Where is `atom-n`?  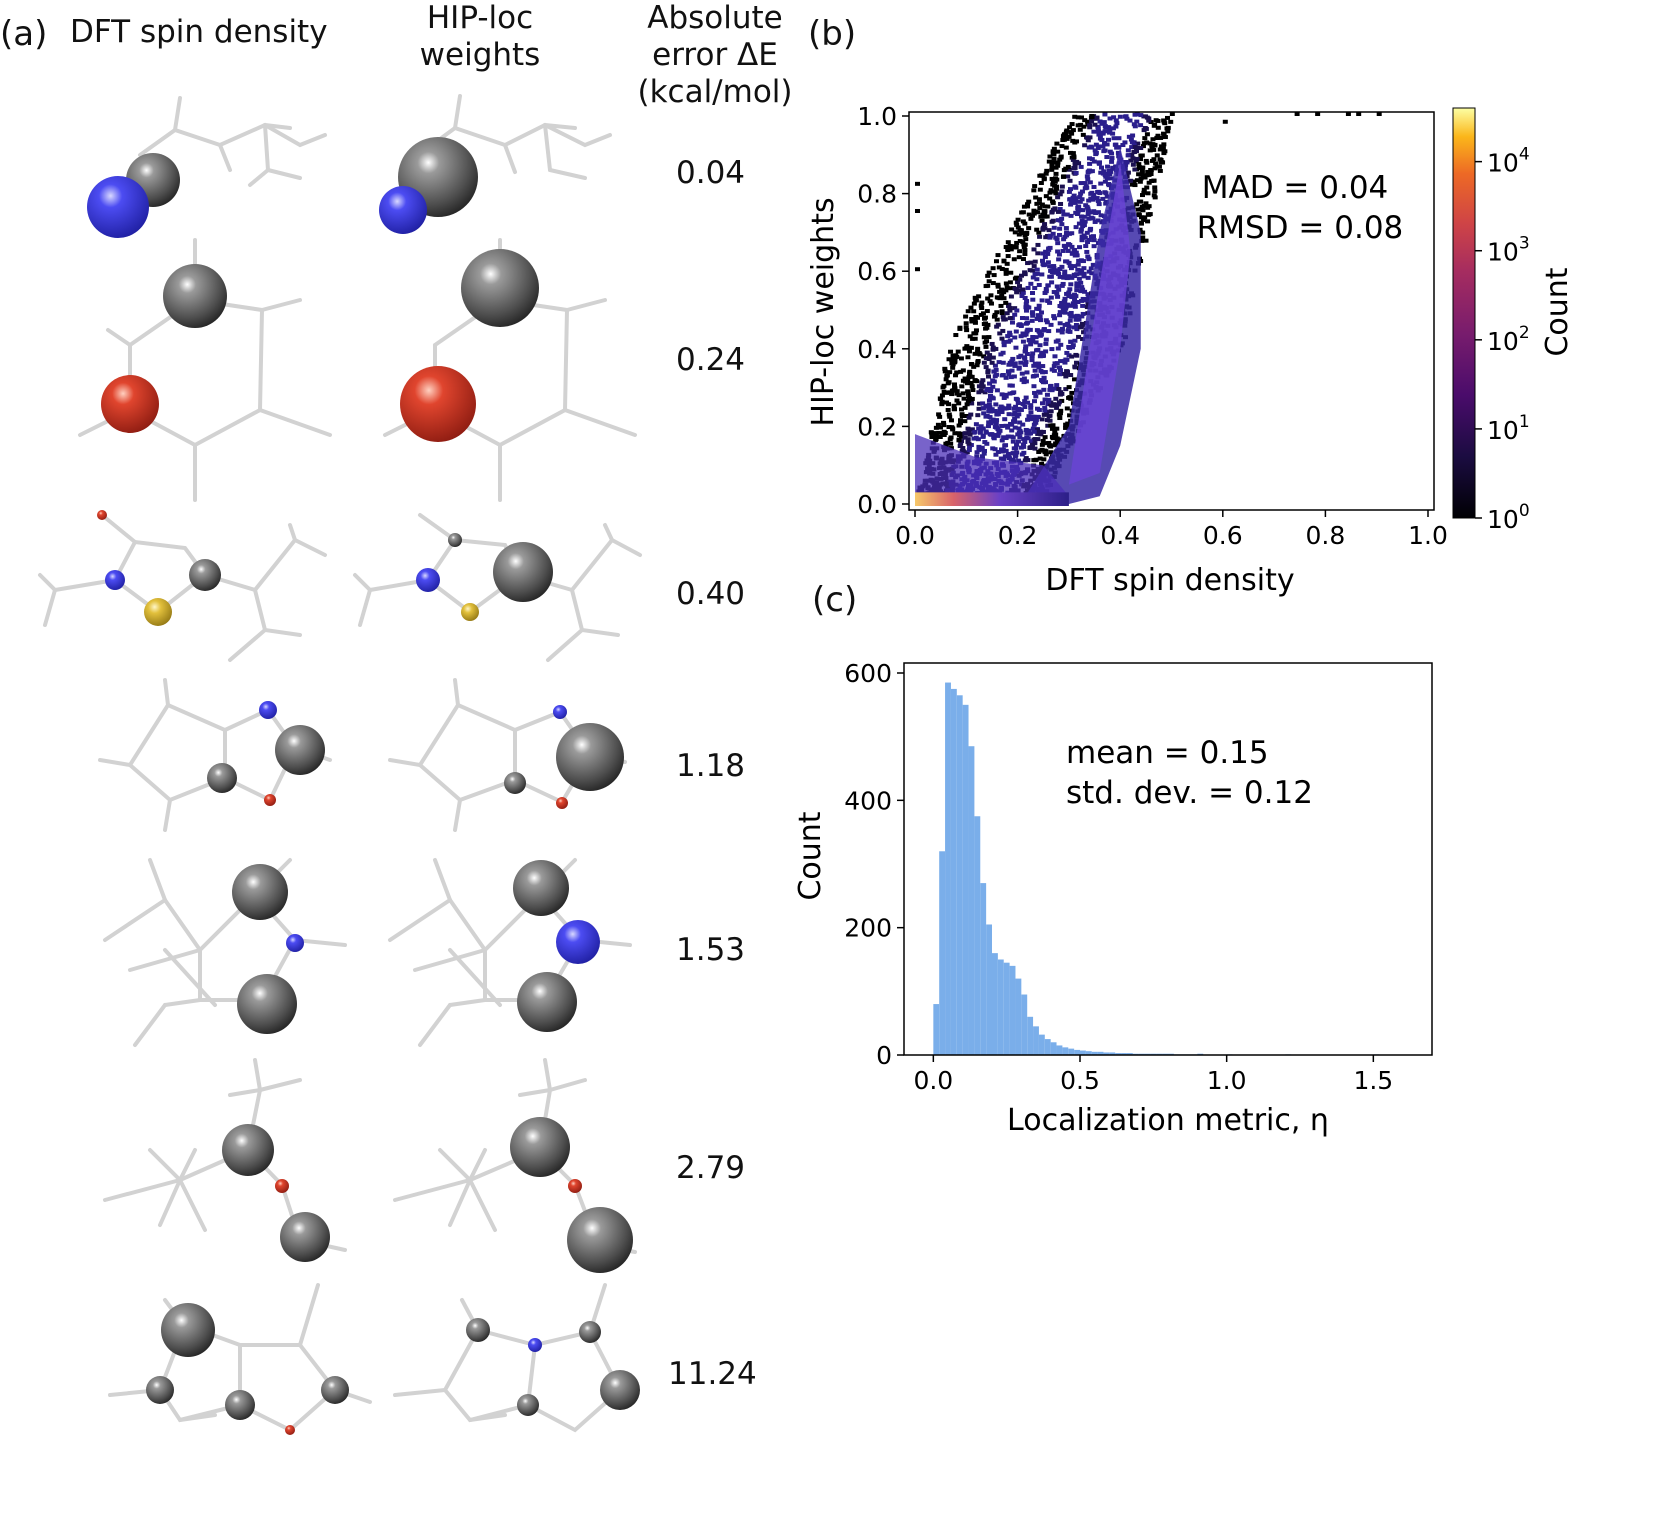
atom-n is located at coordinates (535, 1345).